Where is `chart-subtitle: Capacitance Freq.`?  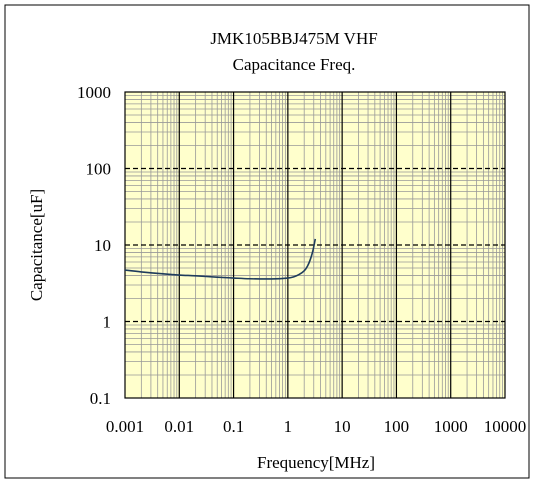
chart-subtitle: Capacitance Freq. is located at coordinates (294, 64).